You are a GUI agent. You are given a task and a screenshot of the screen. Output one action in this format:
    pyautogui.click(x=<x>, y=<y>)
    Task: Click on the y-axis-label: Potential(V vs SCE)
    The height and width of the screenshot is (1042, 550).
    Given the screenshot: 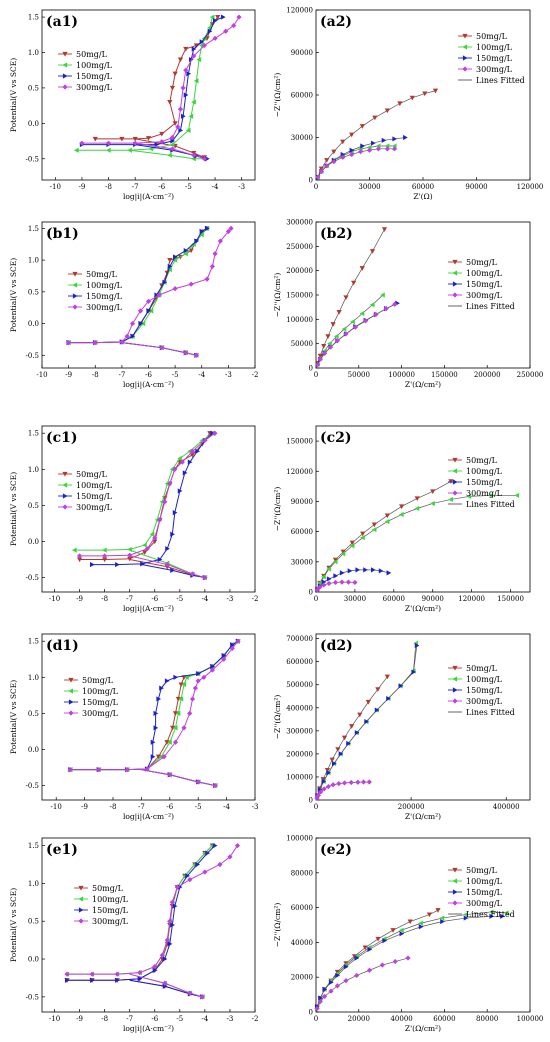 What is the action you would take?
    pyautogui.click(x=13, y=95)
    